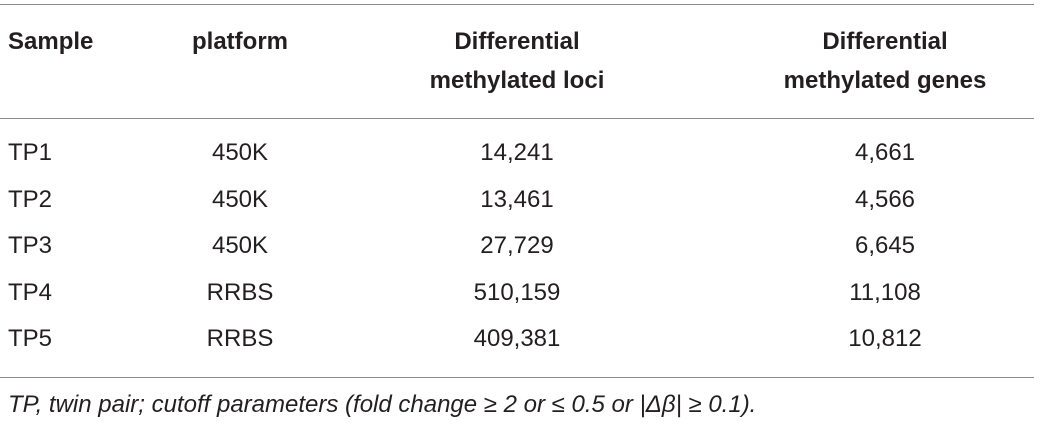 The width and height of the screenshot is (1040, 428). I want to click on header-cell: methylated genes, so click(885, 80).